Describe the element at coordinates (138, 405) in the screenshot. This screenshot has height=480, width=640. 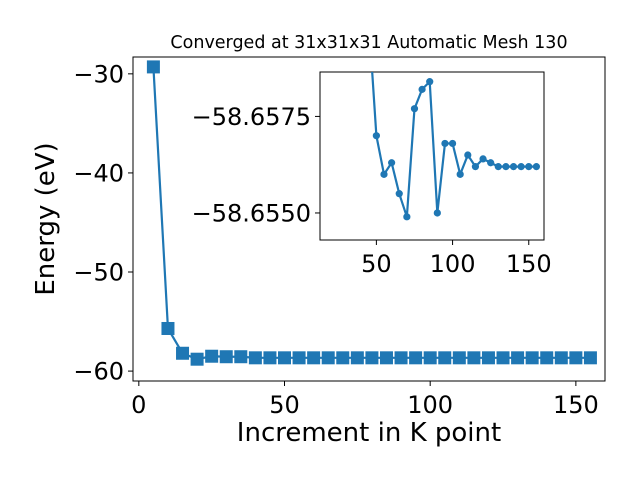
I see `x-tick-label: 0` at that location.